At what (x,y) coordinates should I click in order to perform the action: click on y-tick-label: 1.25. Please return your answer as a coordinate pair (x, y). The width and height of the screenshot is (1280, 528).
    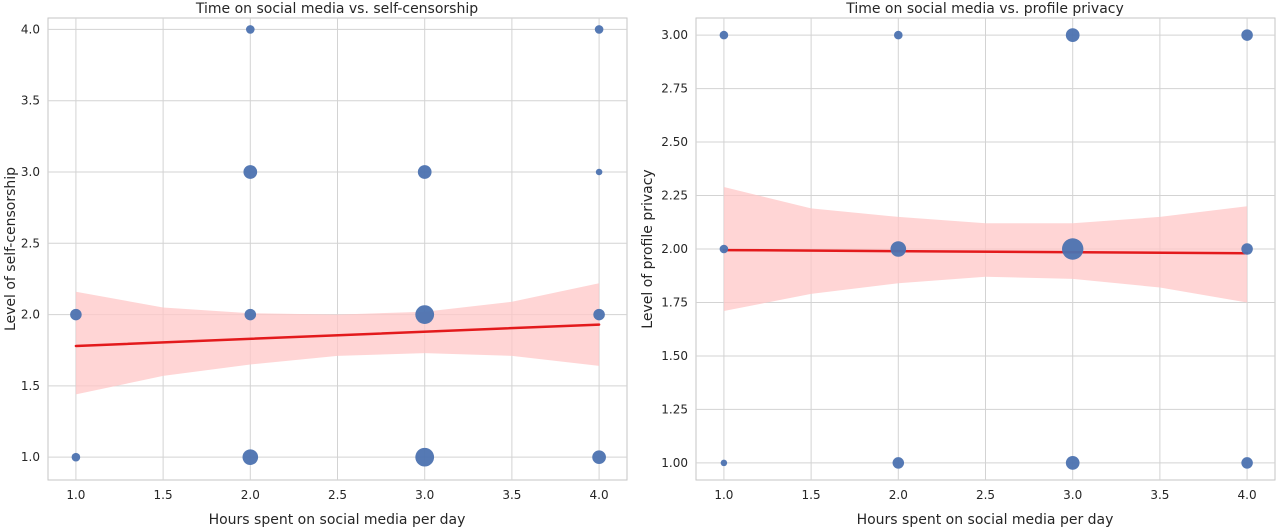
    Looking at the image, I should click on (674, 409).